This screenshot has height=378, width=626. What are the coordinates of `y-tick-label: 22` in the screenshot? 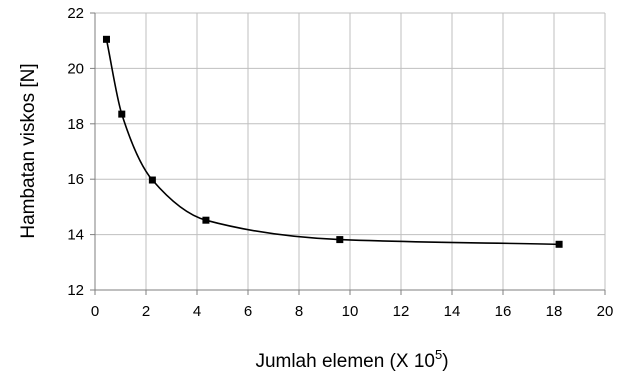 It's located at (75, 13).